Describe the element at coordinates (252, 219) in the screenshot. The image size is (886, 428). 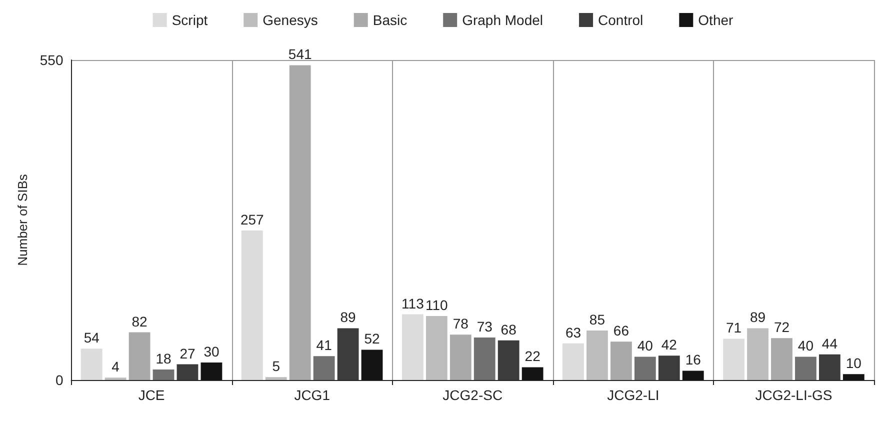
I see `data-label: 257` at that location.